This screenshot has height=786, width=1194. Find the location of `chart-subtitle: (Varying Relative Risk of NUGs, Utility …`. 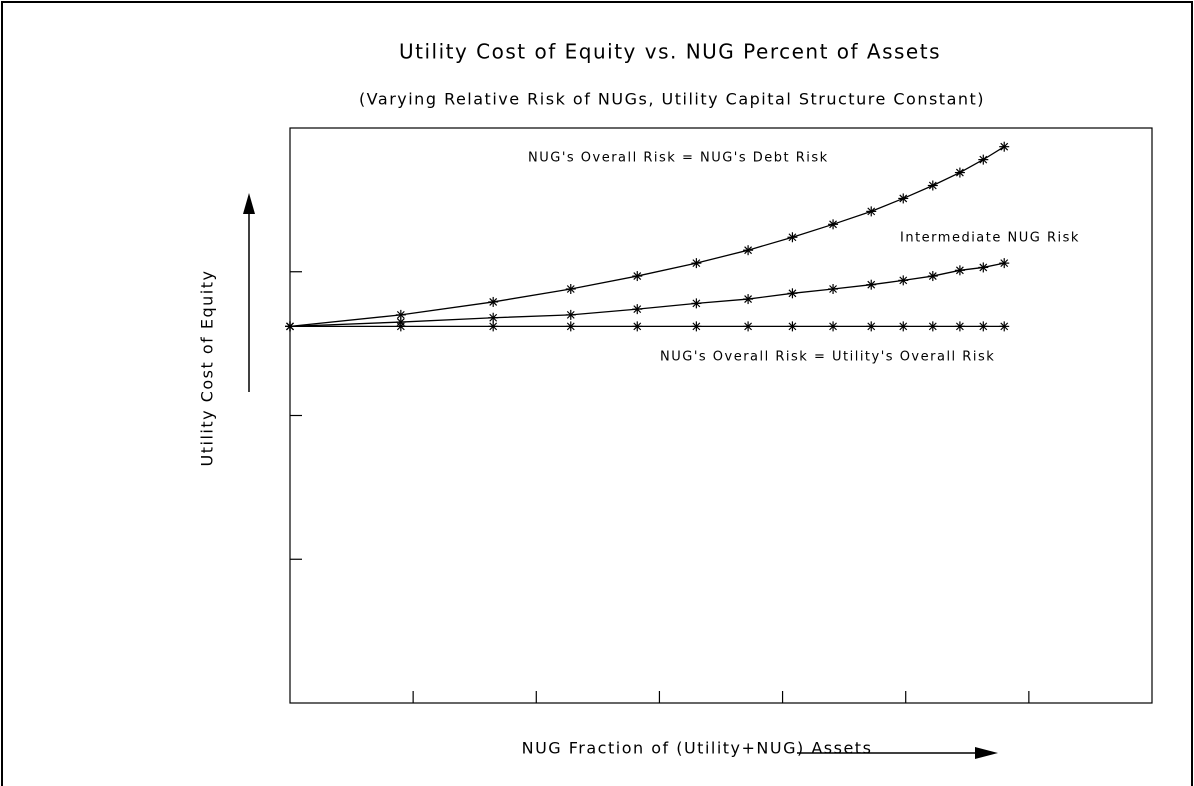

chart-subtitle: (Varying Relative Risk of NUGs, Utility … is located at coordinates (672, 99).